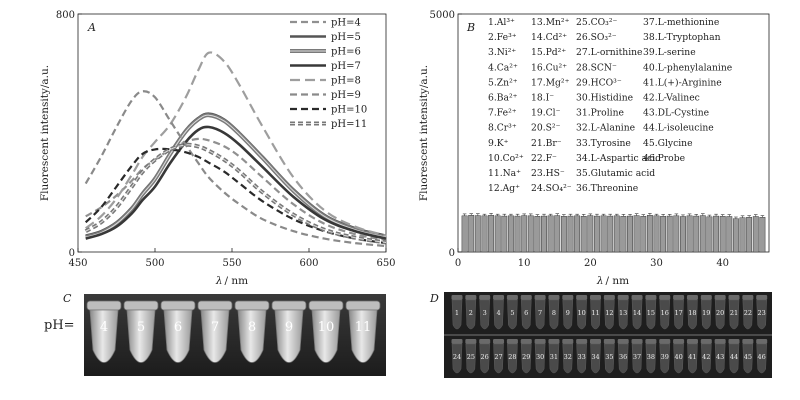 The image size is (800, 400). What do you see at coordinates (289, 331) in the screenshot?
I see `tube-ph-9: 9` at bounding box center [289, 331].